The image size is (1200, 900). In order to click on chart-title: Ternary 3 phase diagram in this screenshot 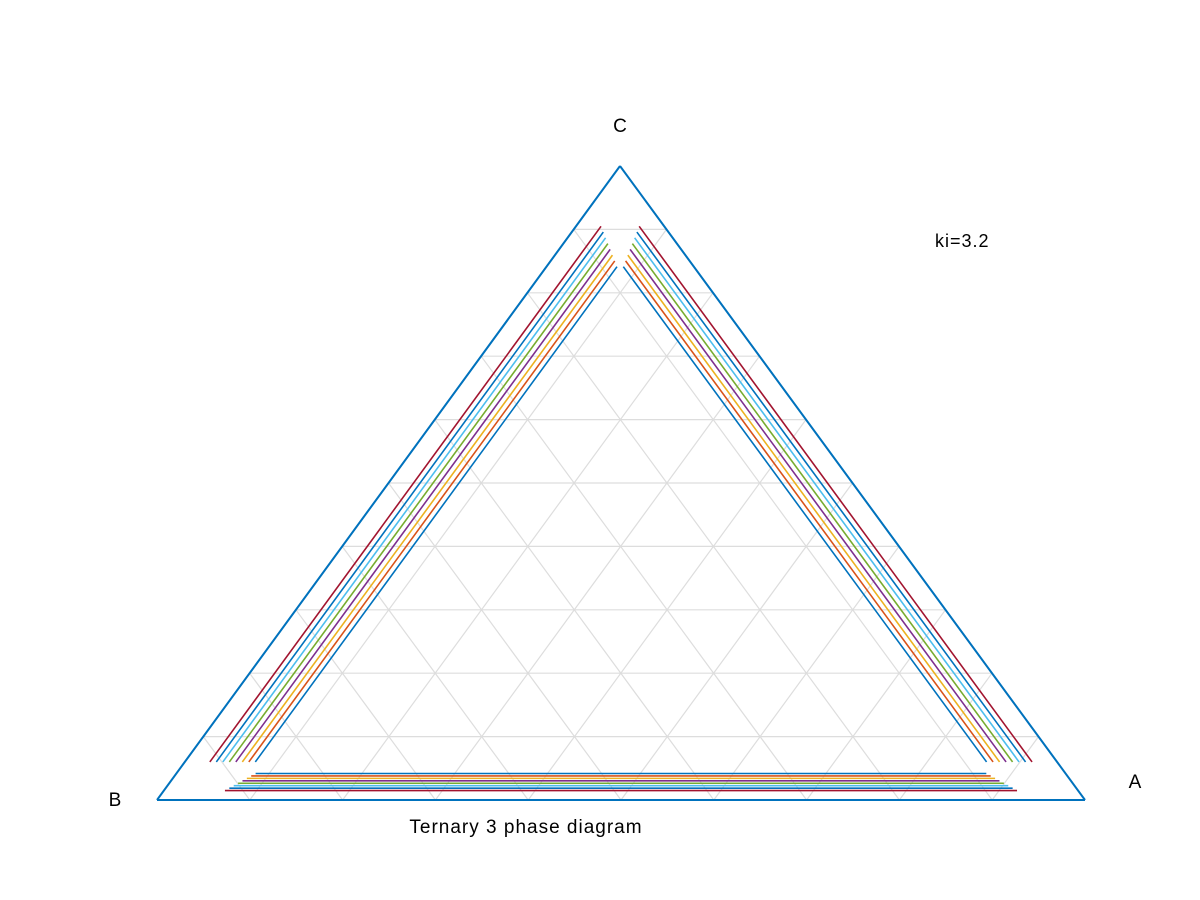, I will do `click(525, 827)`.